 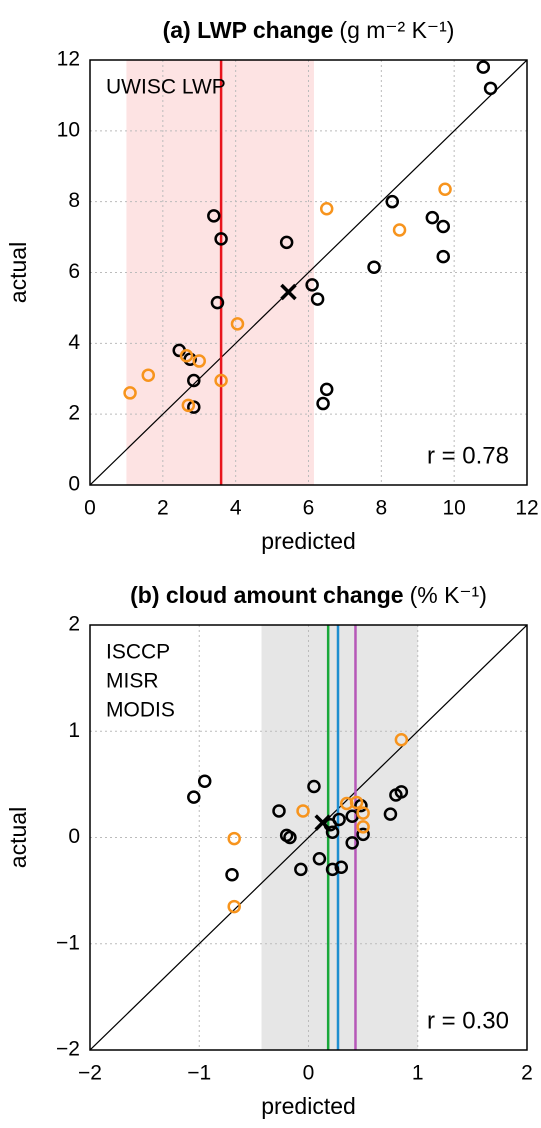 I want to click on annotation: r = 0.30, so click(x=468, y=1020).